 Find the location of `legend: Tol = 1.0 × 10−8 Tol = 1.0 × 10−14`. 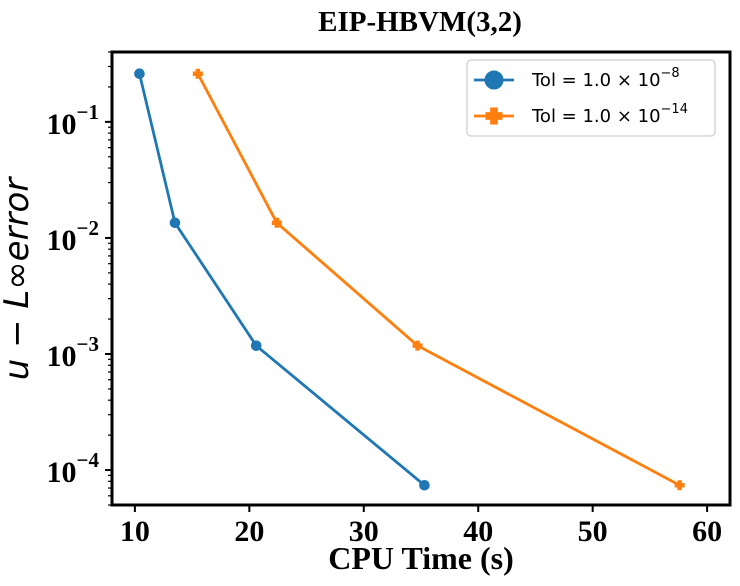

legend: Tol = 1.0 × 10−8 Tol = 1.0 × 10−14 is located at coordinates (591, 98).